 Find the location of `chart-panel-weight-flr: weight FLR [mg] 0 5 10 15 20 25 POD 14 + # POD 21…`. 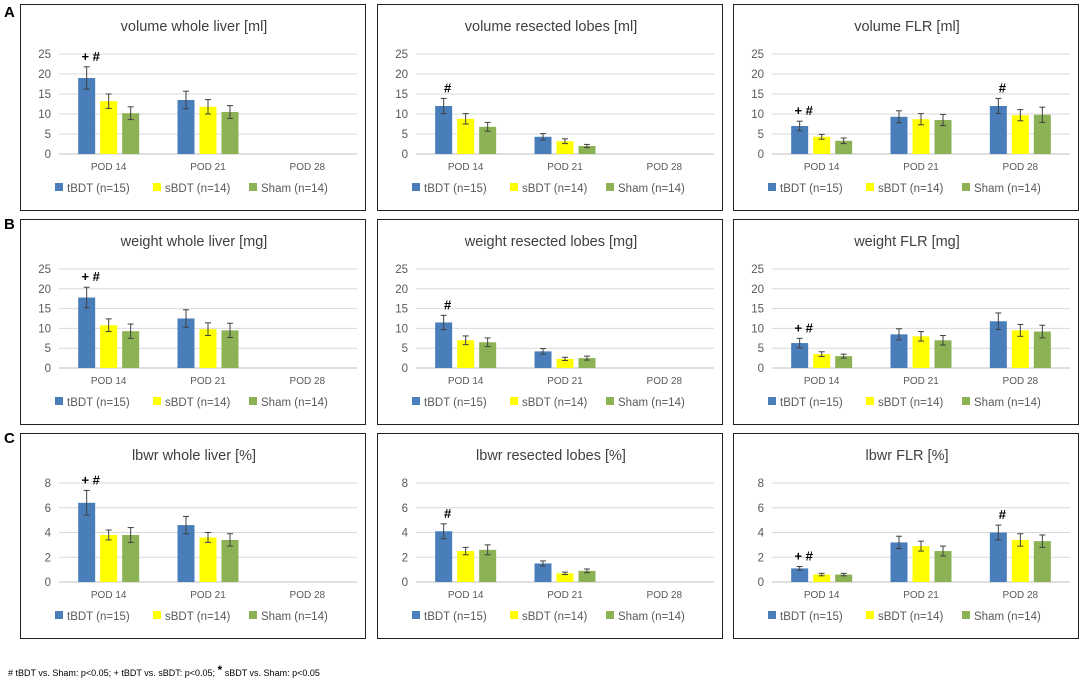

chart-panel-weight-flr: weight FLR [mg] 0 5 10 15 20 25 POD 14 + # POD 21… is located at coordinates (906, 322).